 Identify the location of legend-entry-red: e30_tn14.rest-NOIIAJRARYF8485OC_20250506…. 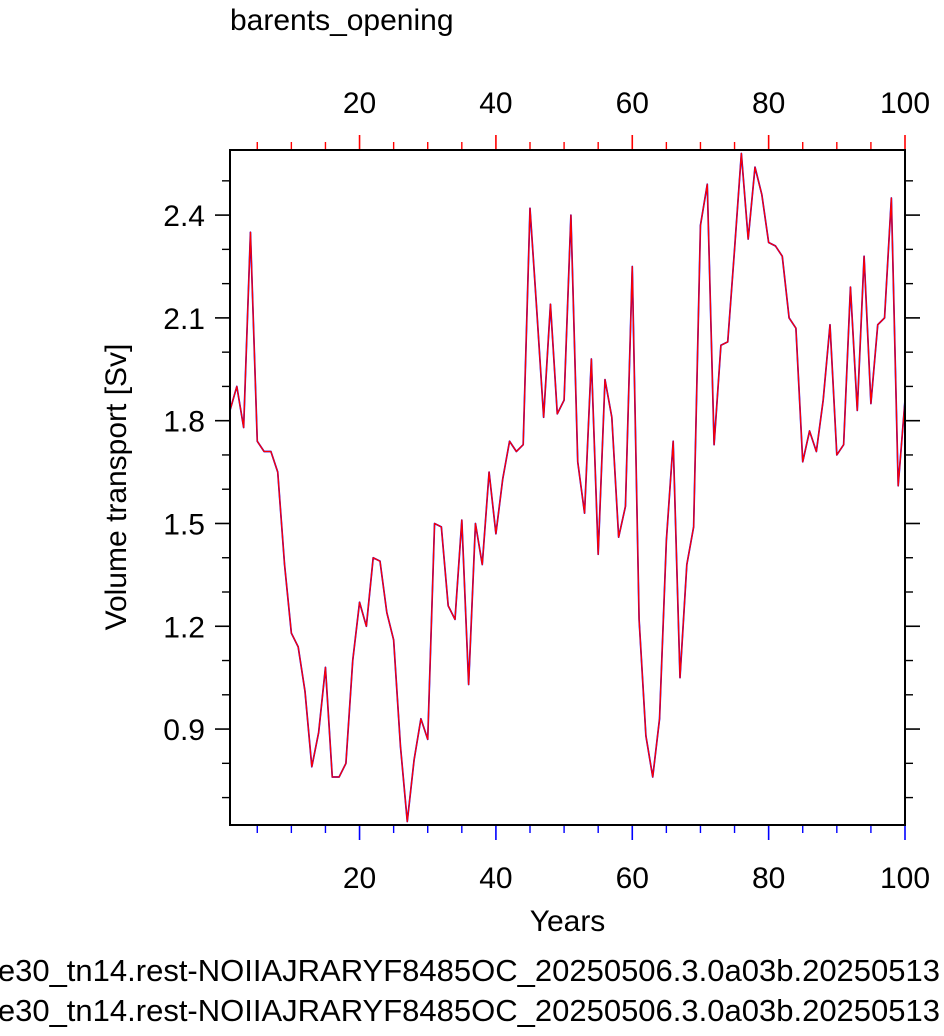
(470, 1010).